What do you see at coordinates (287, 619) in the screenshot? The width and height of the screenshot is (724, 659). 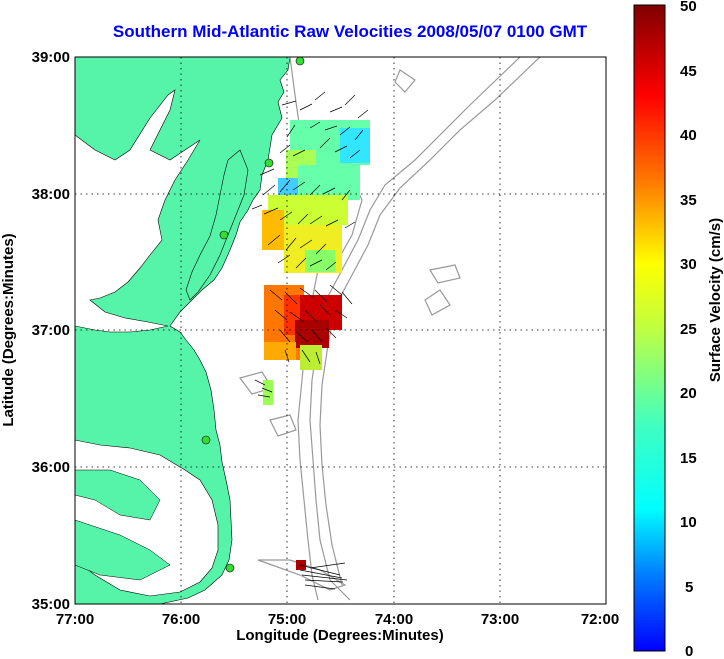 I see `x-tick-label: 75:00` at bounding box center [287, 619].